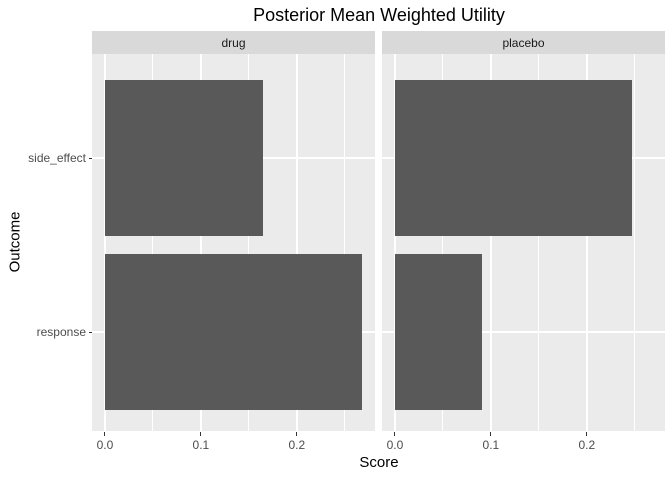 Image resolution: width=672 pixels, height=480 pixels. What do you see at coordinates (379, 15) in the screenshot?
I see `plot-title: Posterior Mean Weighted Utility` at bounding box center [379, 15].